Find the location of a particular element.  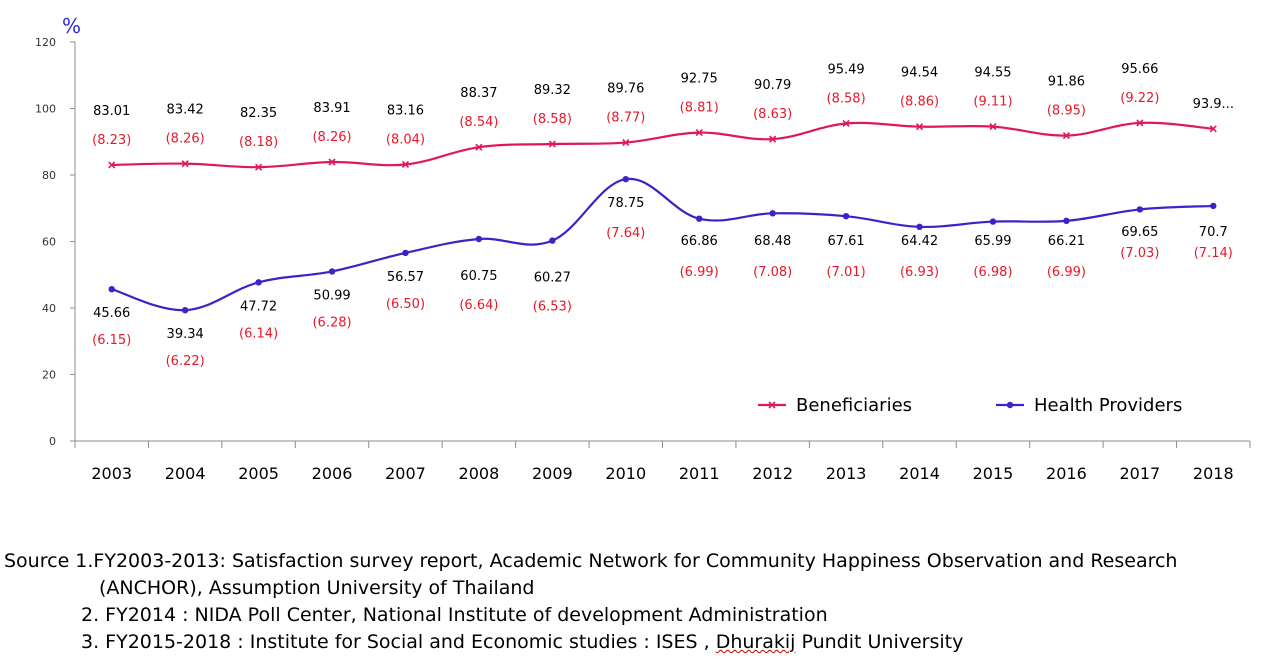

x-tick-label: 2016 is located at coordinates (1066, 473).